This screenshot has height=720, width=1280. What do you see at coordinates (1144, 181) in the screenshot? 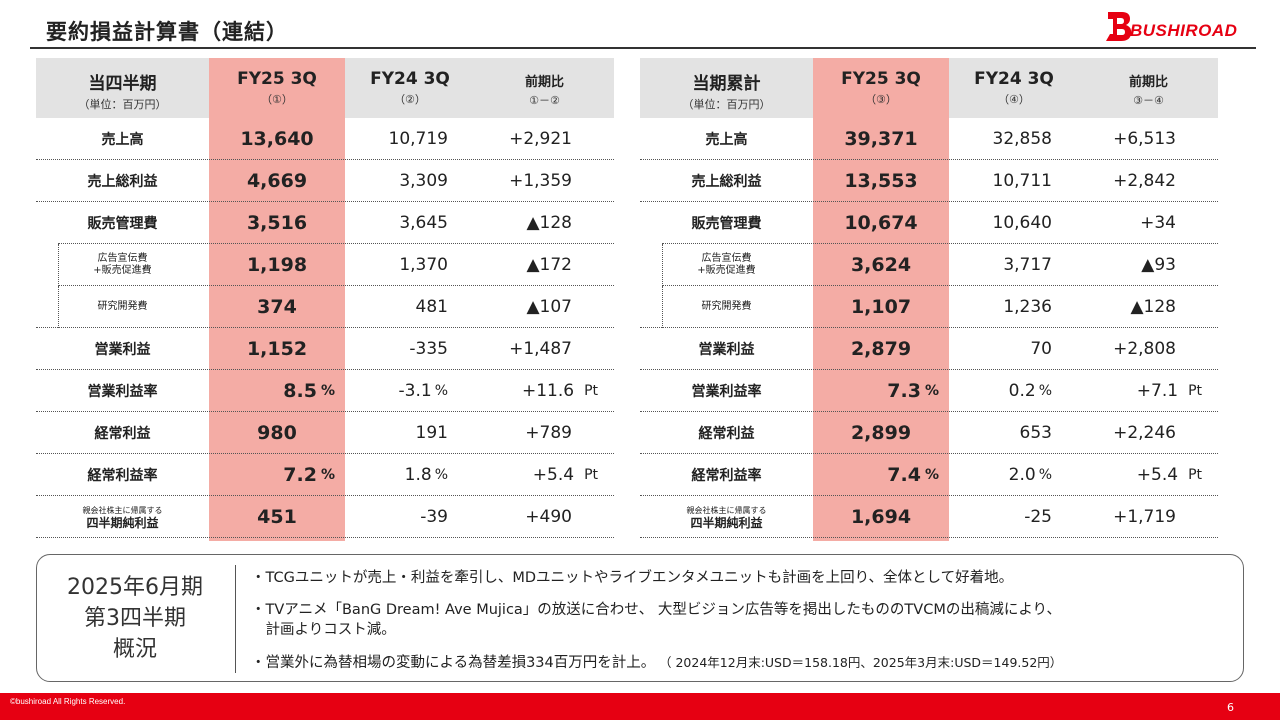
I see `diff-value: +2,842` at bounding box center [1144, 181].